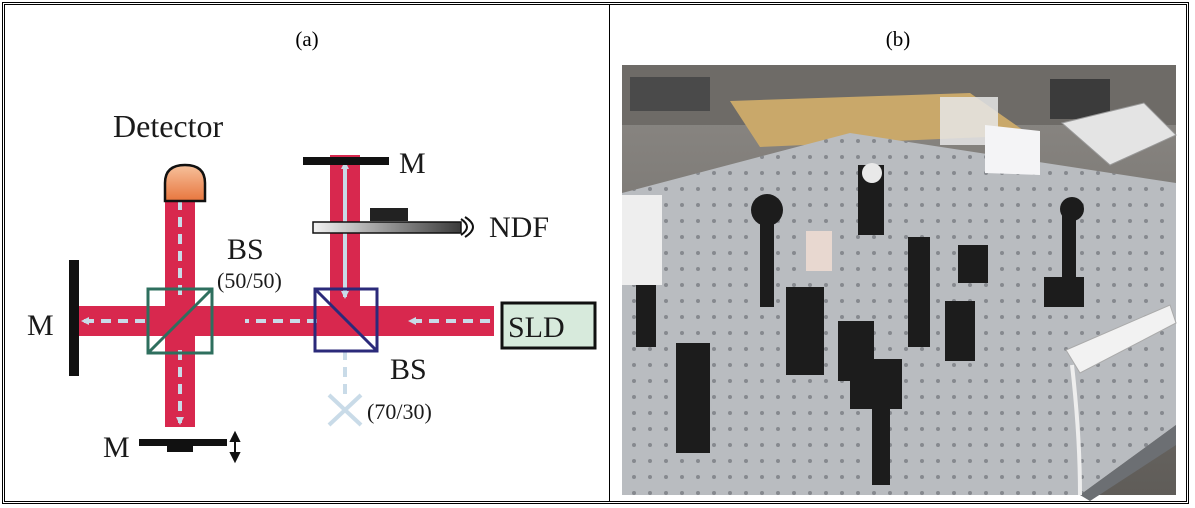 The width and height of the screenshot is (1195, 508). I want to click on sld-label: SLD, so click(536, 327).